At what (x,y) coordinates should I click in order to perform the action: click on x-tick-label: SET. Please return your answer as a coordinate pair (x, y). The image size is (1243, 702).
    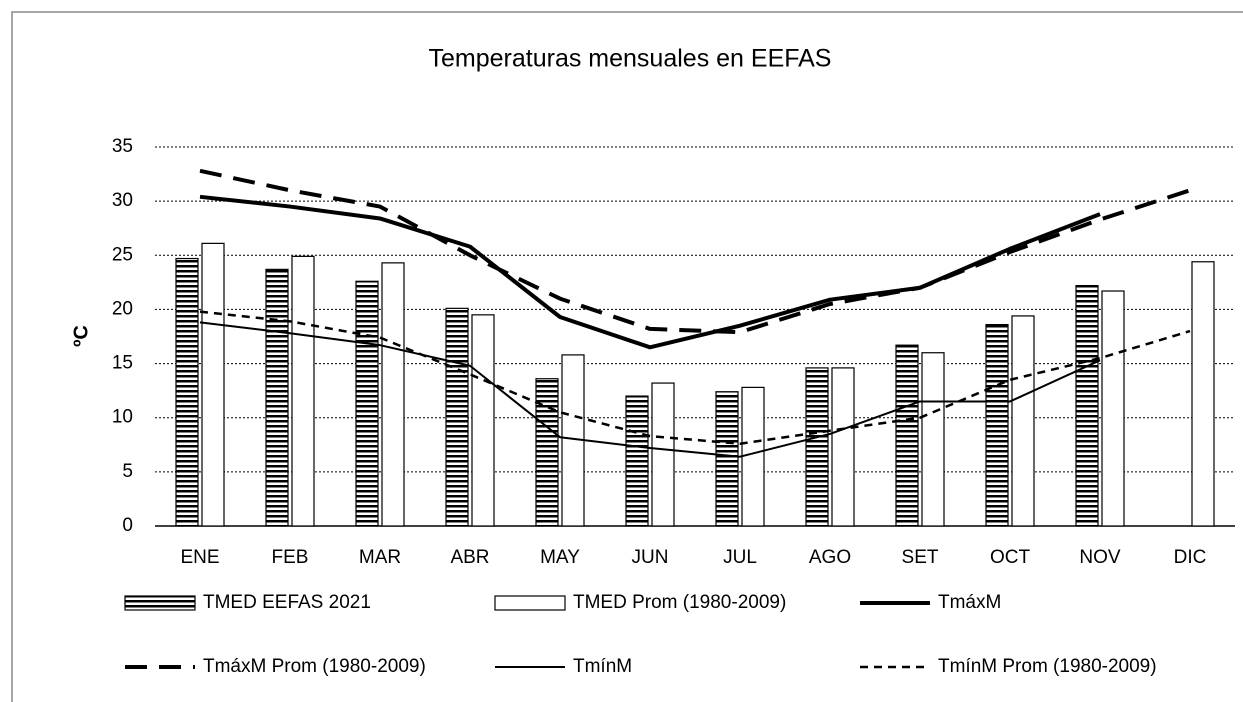
    Looking at the image, I should click on (920, 557).